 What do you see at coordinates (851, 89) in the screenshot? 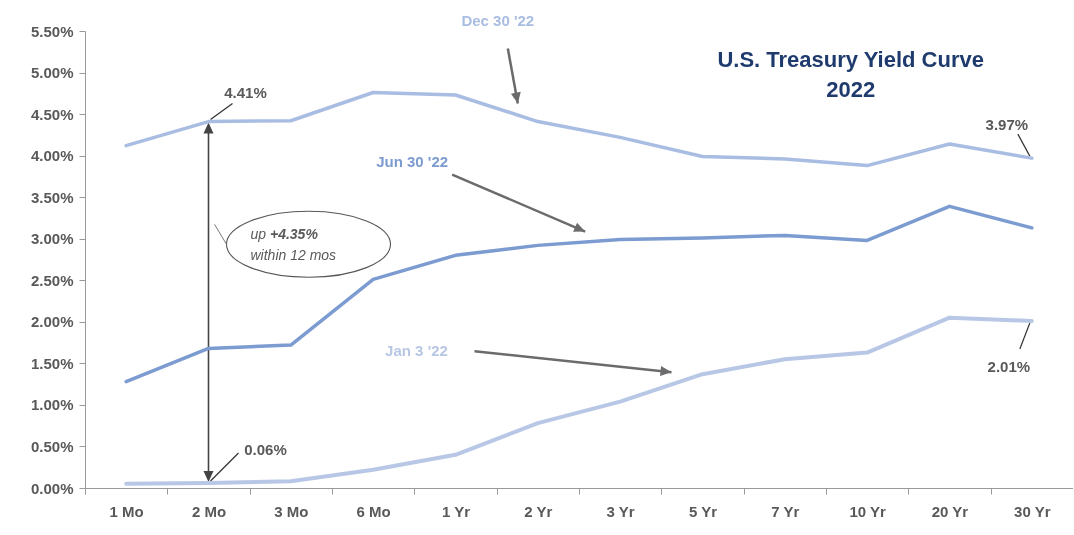
I see `text: 2022` at bounding box center [851, 89].